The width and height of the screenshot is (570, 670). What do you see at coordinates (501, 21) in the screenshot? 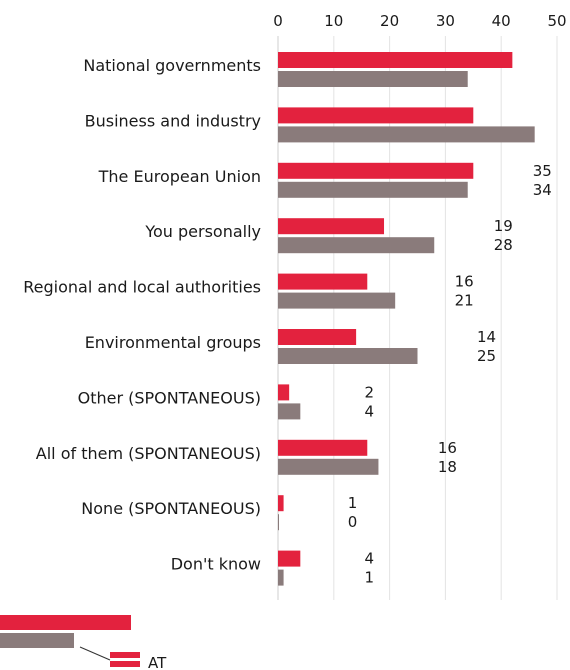
I see `x-tick-label: 40` at bounding box center [501, 21].